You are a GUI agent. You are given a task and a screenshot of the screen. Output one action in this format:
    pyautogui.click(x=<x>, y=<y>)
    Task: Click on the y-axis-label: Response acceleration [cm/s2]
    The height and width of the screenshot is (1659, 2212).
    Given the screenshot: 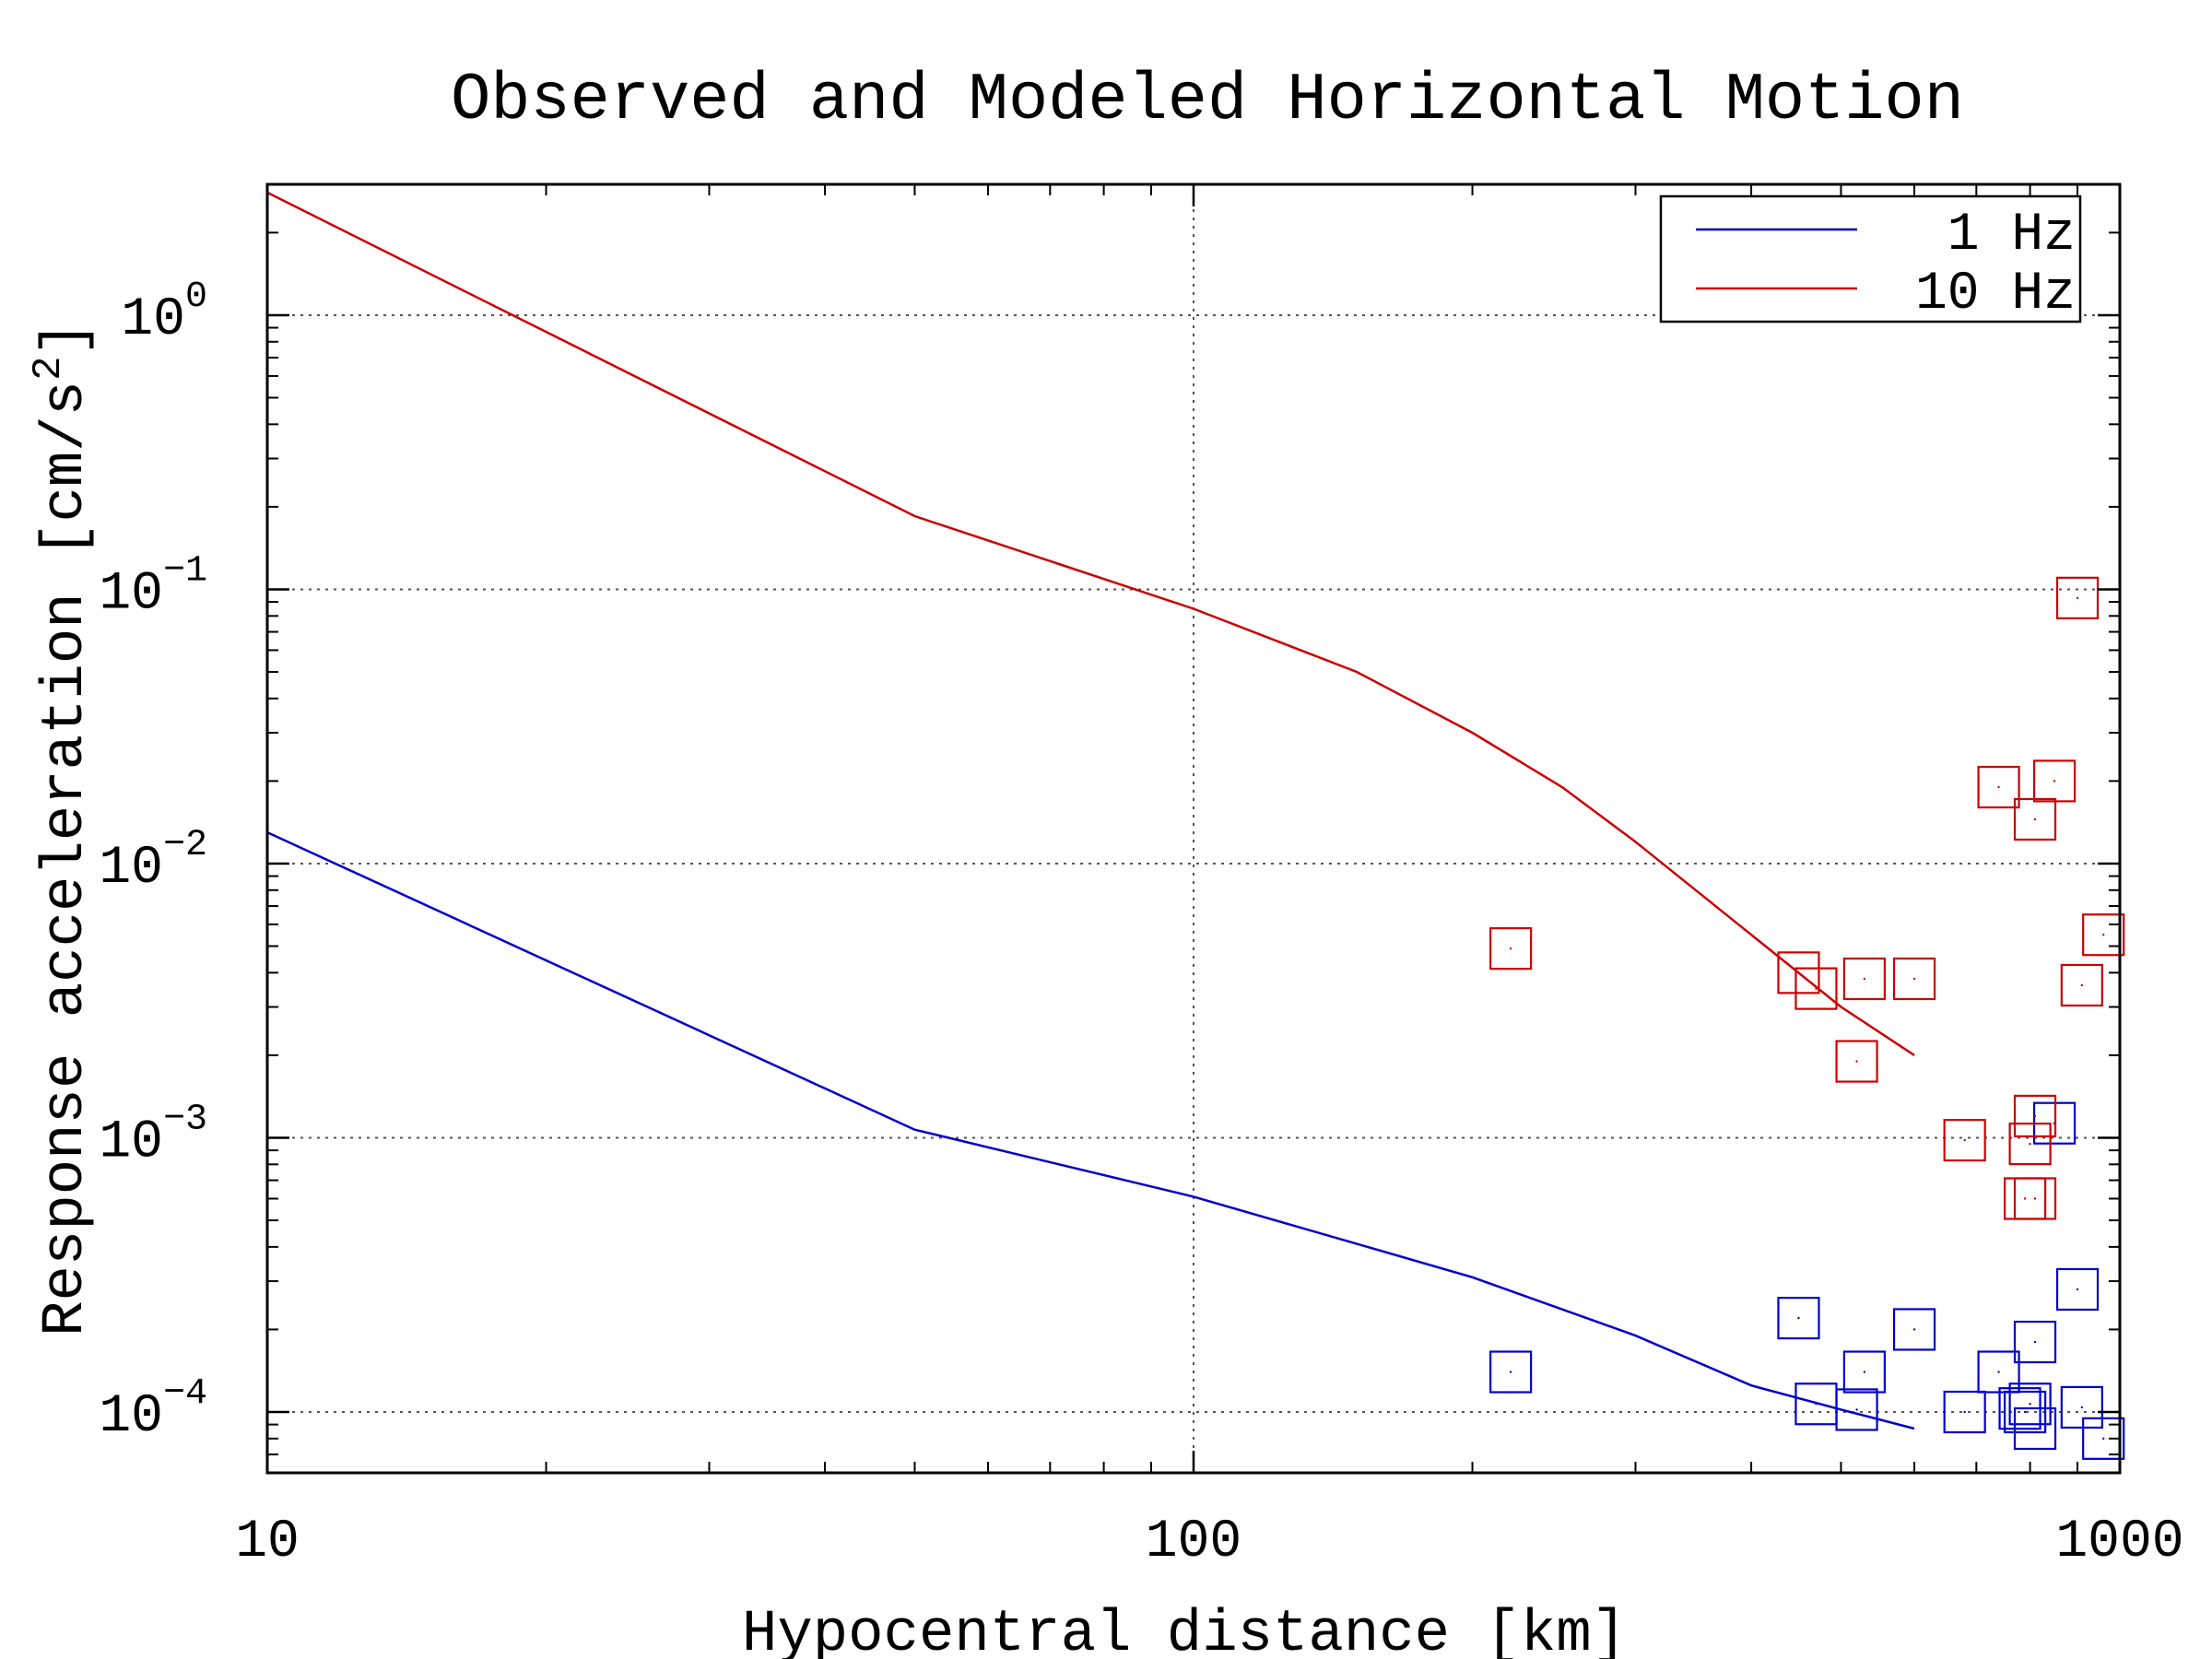 What is the action you would take?
    pyautogui.click(x=63, y=828)
    